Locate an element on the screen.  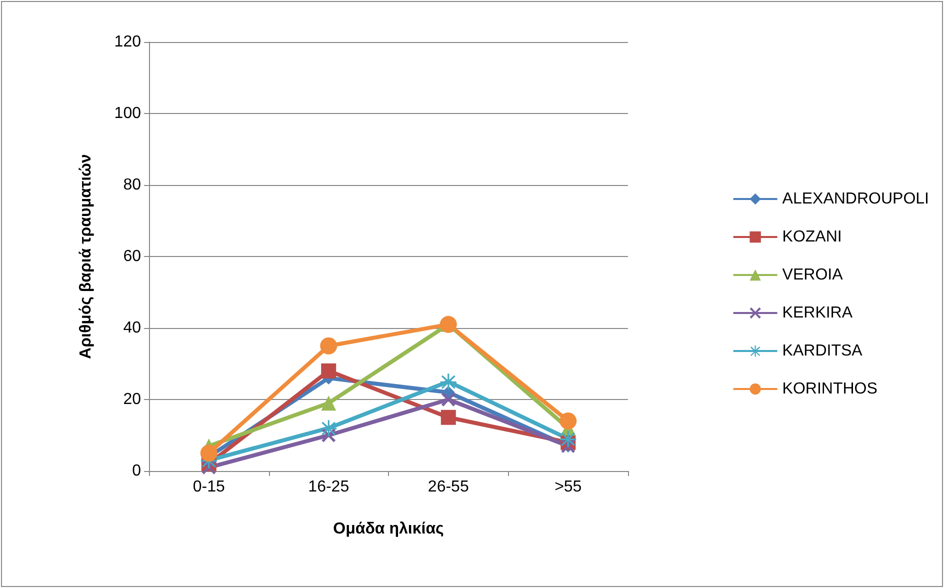
x-tick-label: 0-15 is located at coordinates (208, 487).